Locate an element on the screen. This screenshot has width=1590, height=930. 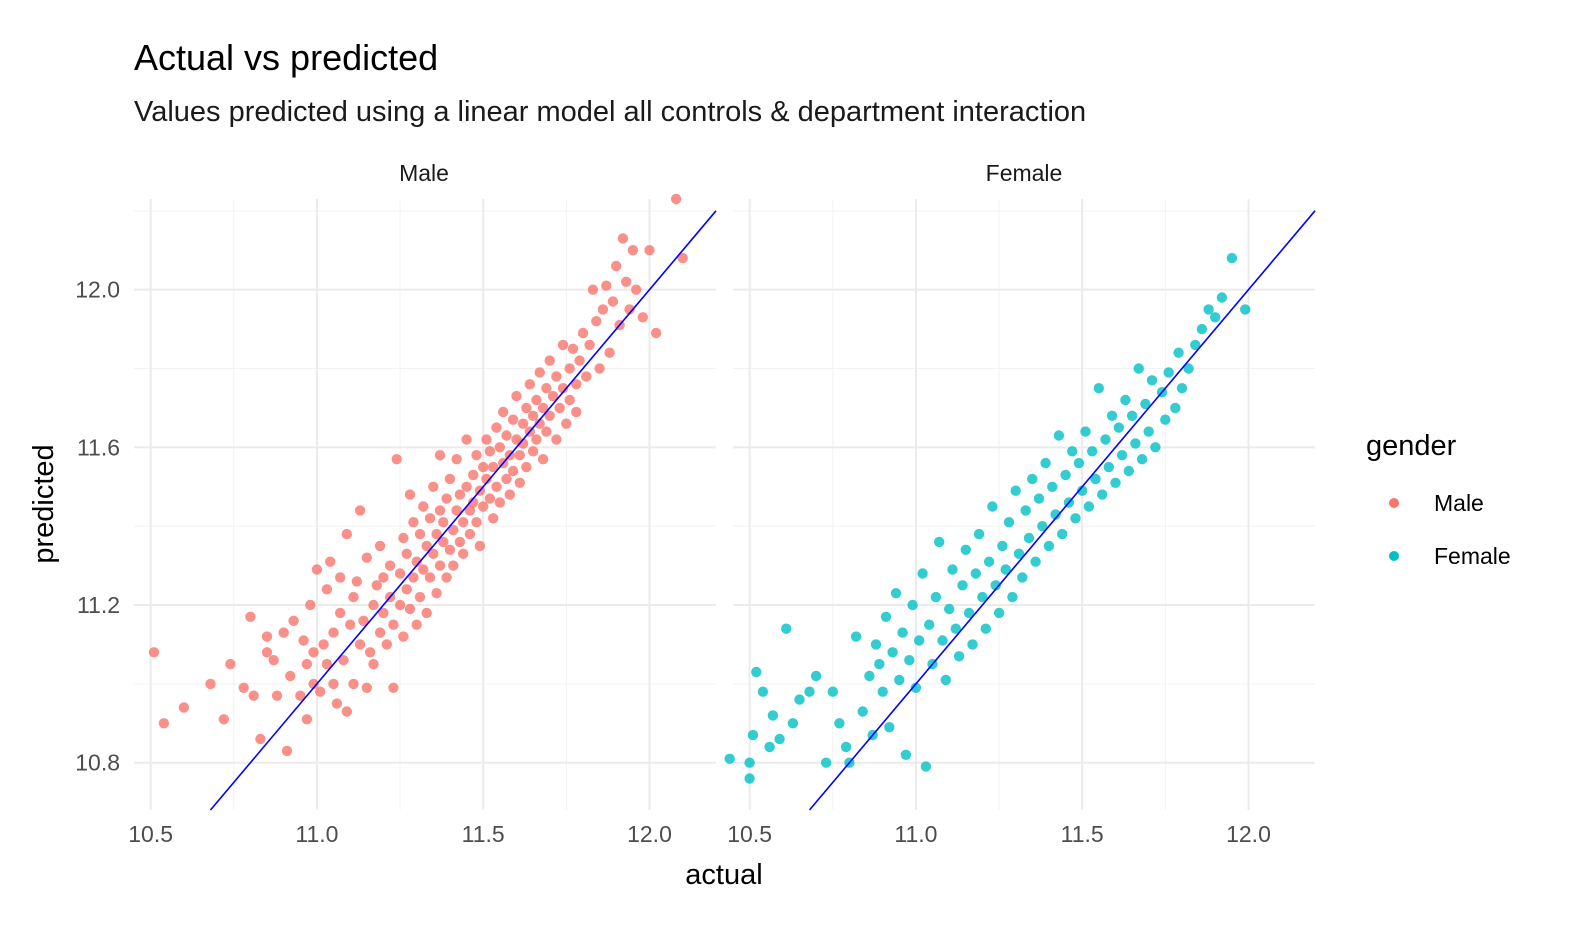
y-tick-label: 11.2 is located at coordinates (98, 605).